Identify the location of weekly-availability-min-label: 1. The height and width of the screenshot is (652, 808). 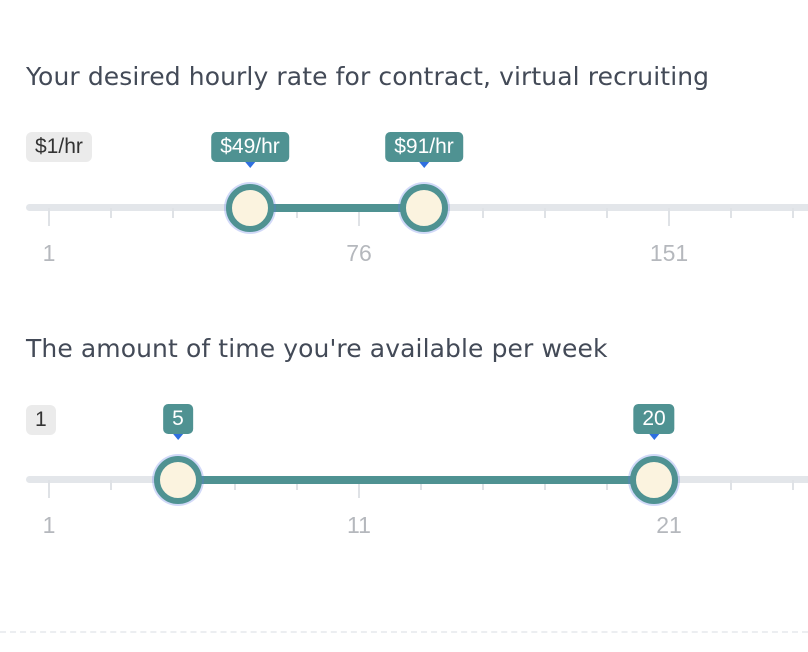
(41, 420).